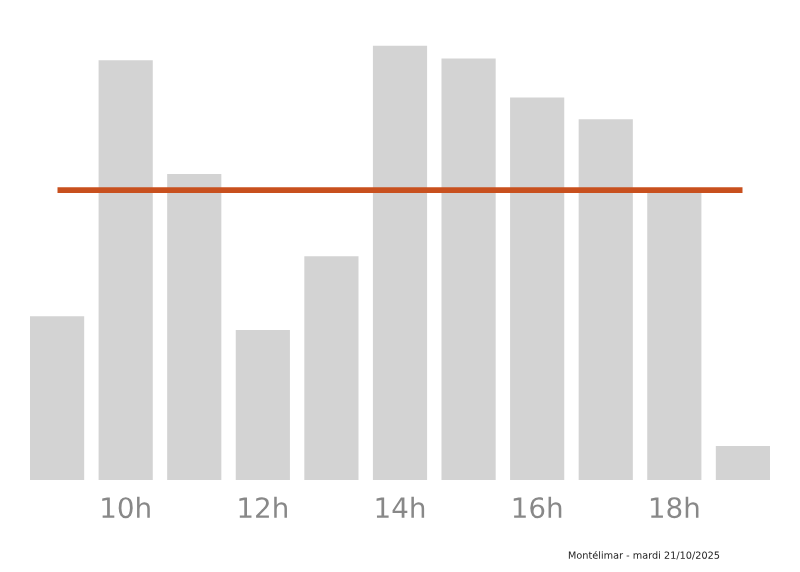  Describe the element at coordinates (400, 507) in the screenshot. I see `x-tick-label: 14h` at that location.